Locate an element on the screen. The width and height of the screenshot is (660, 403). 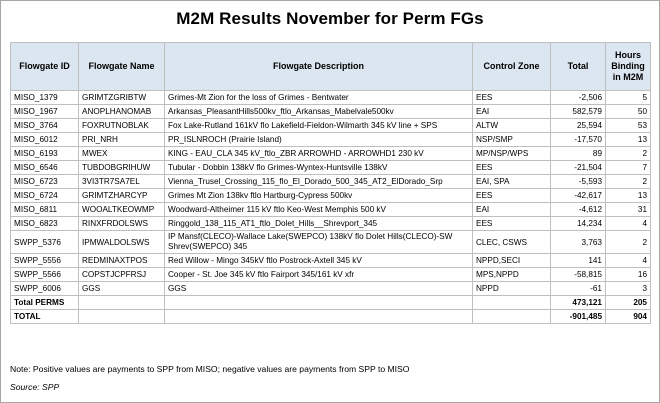
flowgate-name-cell: 3VI3TR7SA7EL is located at coordinates (121, 181).